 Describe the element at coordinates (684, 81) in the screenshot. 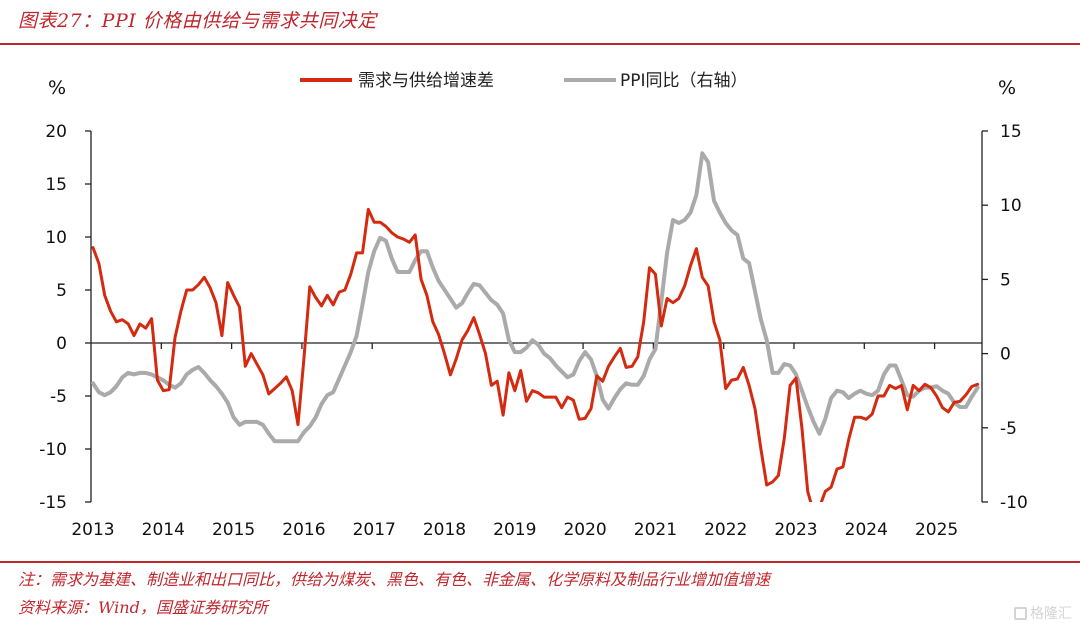

I see `legend-label-ppi: PPI同比（右轴）` at that location.